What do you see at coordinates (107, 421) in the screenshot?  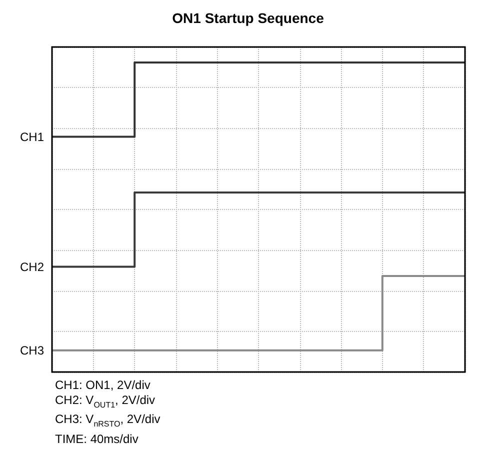 I see `text: CH3: V$_{nRSTO}$, 2V/div` at bounding box center [107, 421].